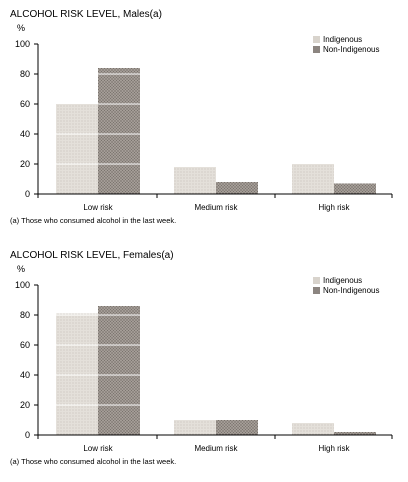 This screenshot has width=408, height=482. I want to click on chart-title: ALCOHOL RISK LEVEL, Males(a), so click(86, 14).